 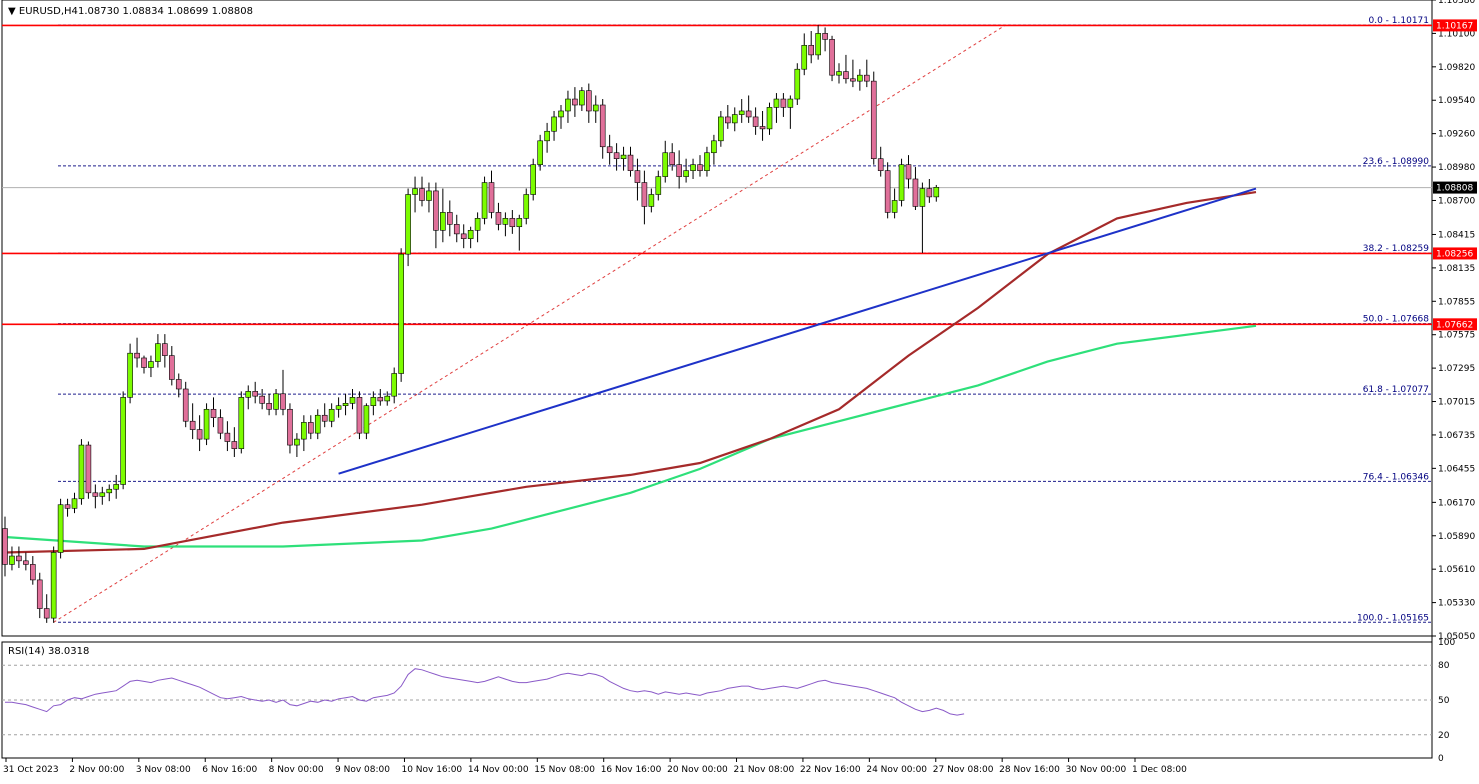 What do you see at coordinates (1456, 101) in the screenshot?
I see `y-tick-label: 1.09540` at bounding box center [1456, 101].